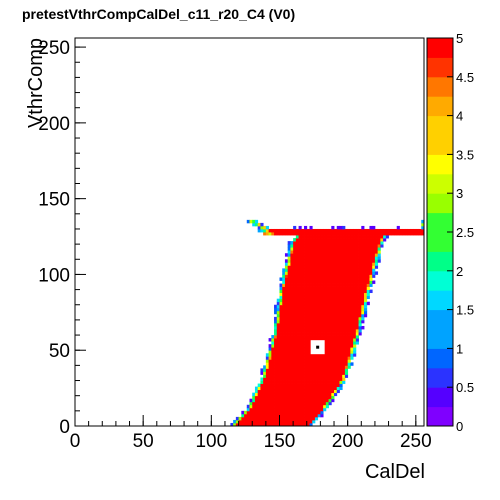  Describe the element at coordinates (395, 472) in the screenshot. I see `x-axis-label: CalDel` at that location.